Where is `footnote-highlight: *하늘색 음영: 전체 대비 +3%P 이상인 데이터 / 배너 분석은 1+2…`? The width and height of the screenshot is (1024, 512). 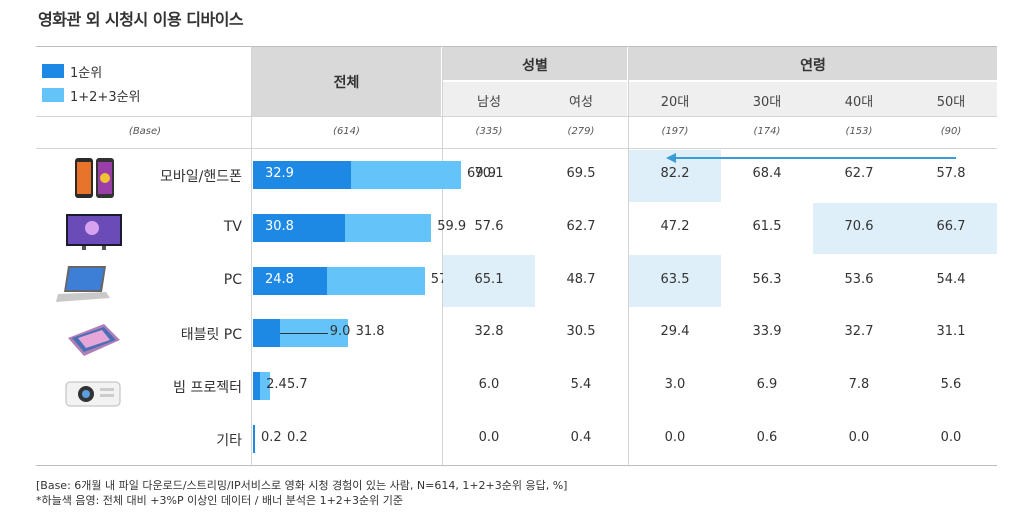
footnote-highlight: *하늘색 음영: 전체 대비 +3%P 이상인 데이터 / 배너 분석은 1+2… is located at coordinates (219, 500).